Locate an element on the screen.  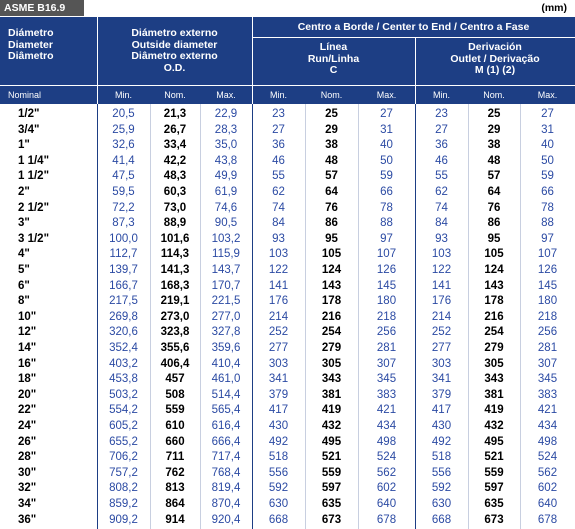
header-line: Outlet / Derivação is located at coordinates (495, 58).